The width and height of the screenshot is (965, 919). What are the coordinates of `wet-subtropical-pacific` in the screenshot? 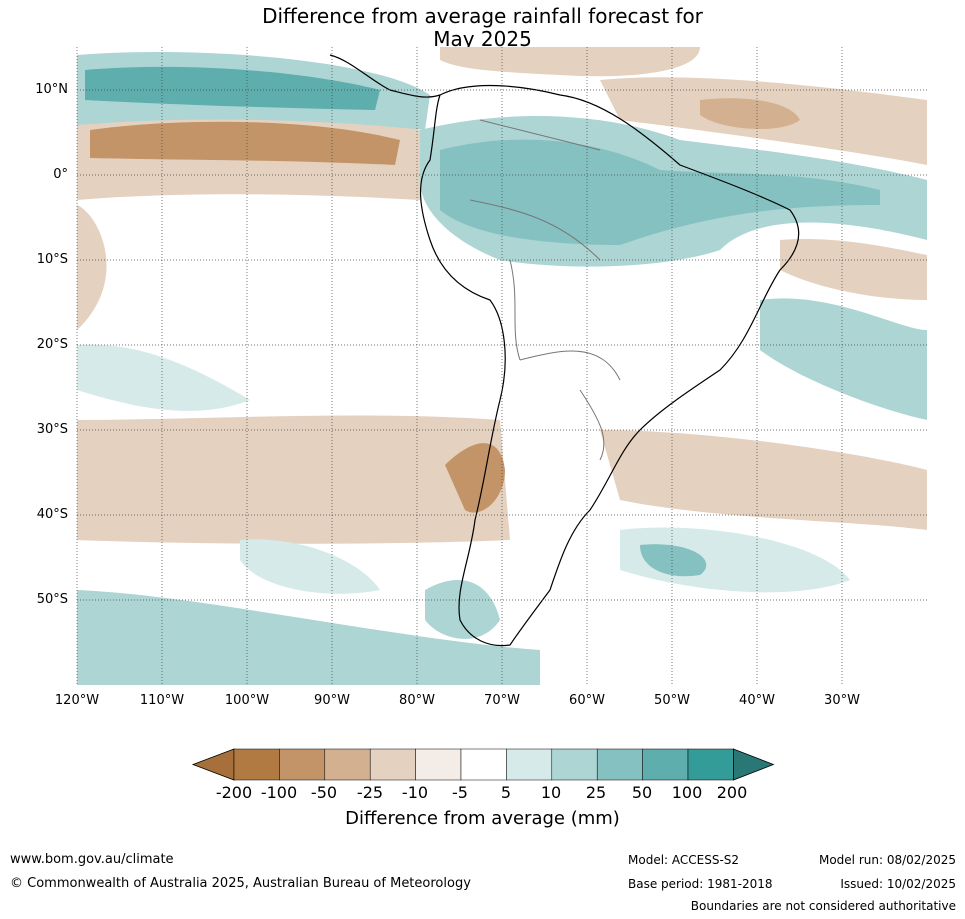 It's located at (163, 377).